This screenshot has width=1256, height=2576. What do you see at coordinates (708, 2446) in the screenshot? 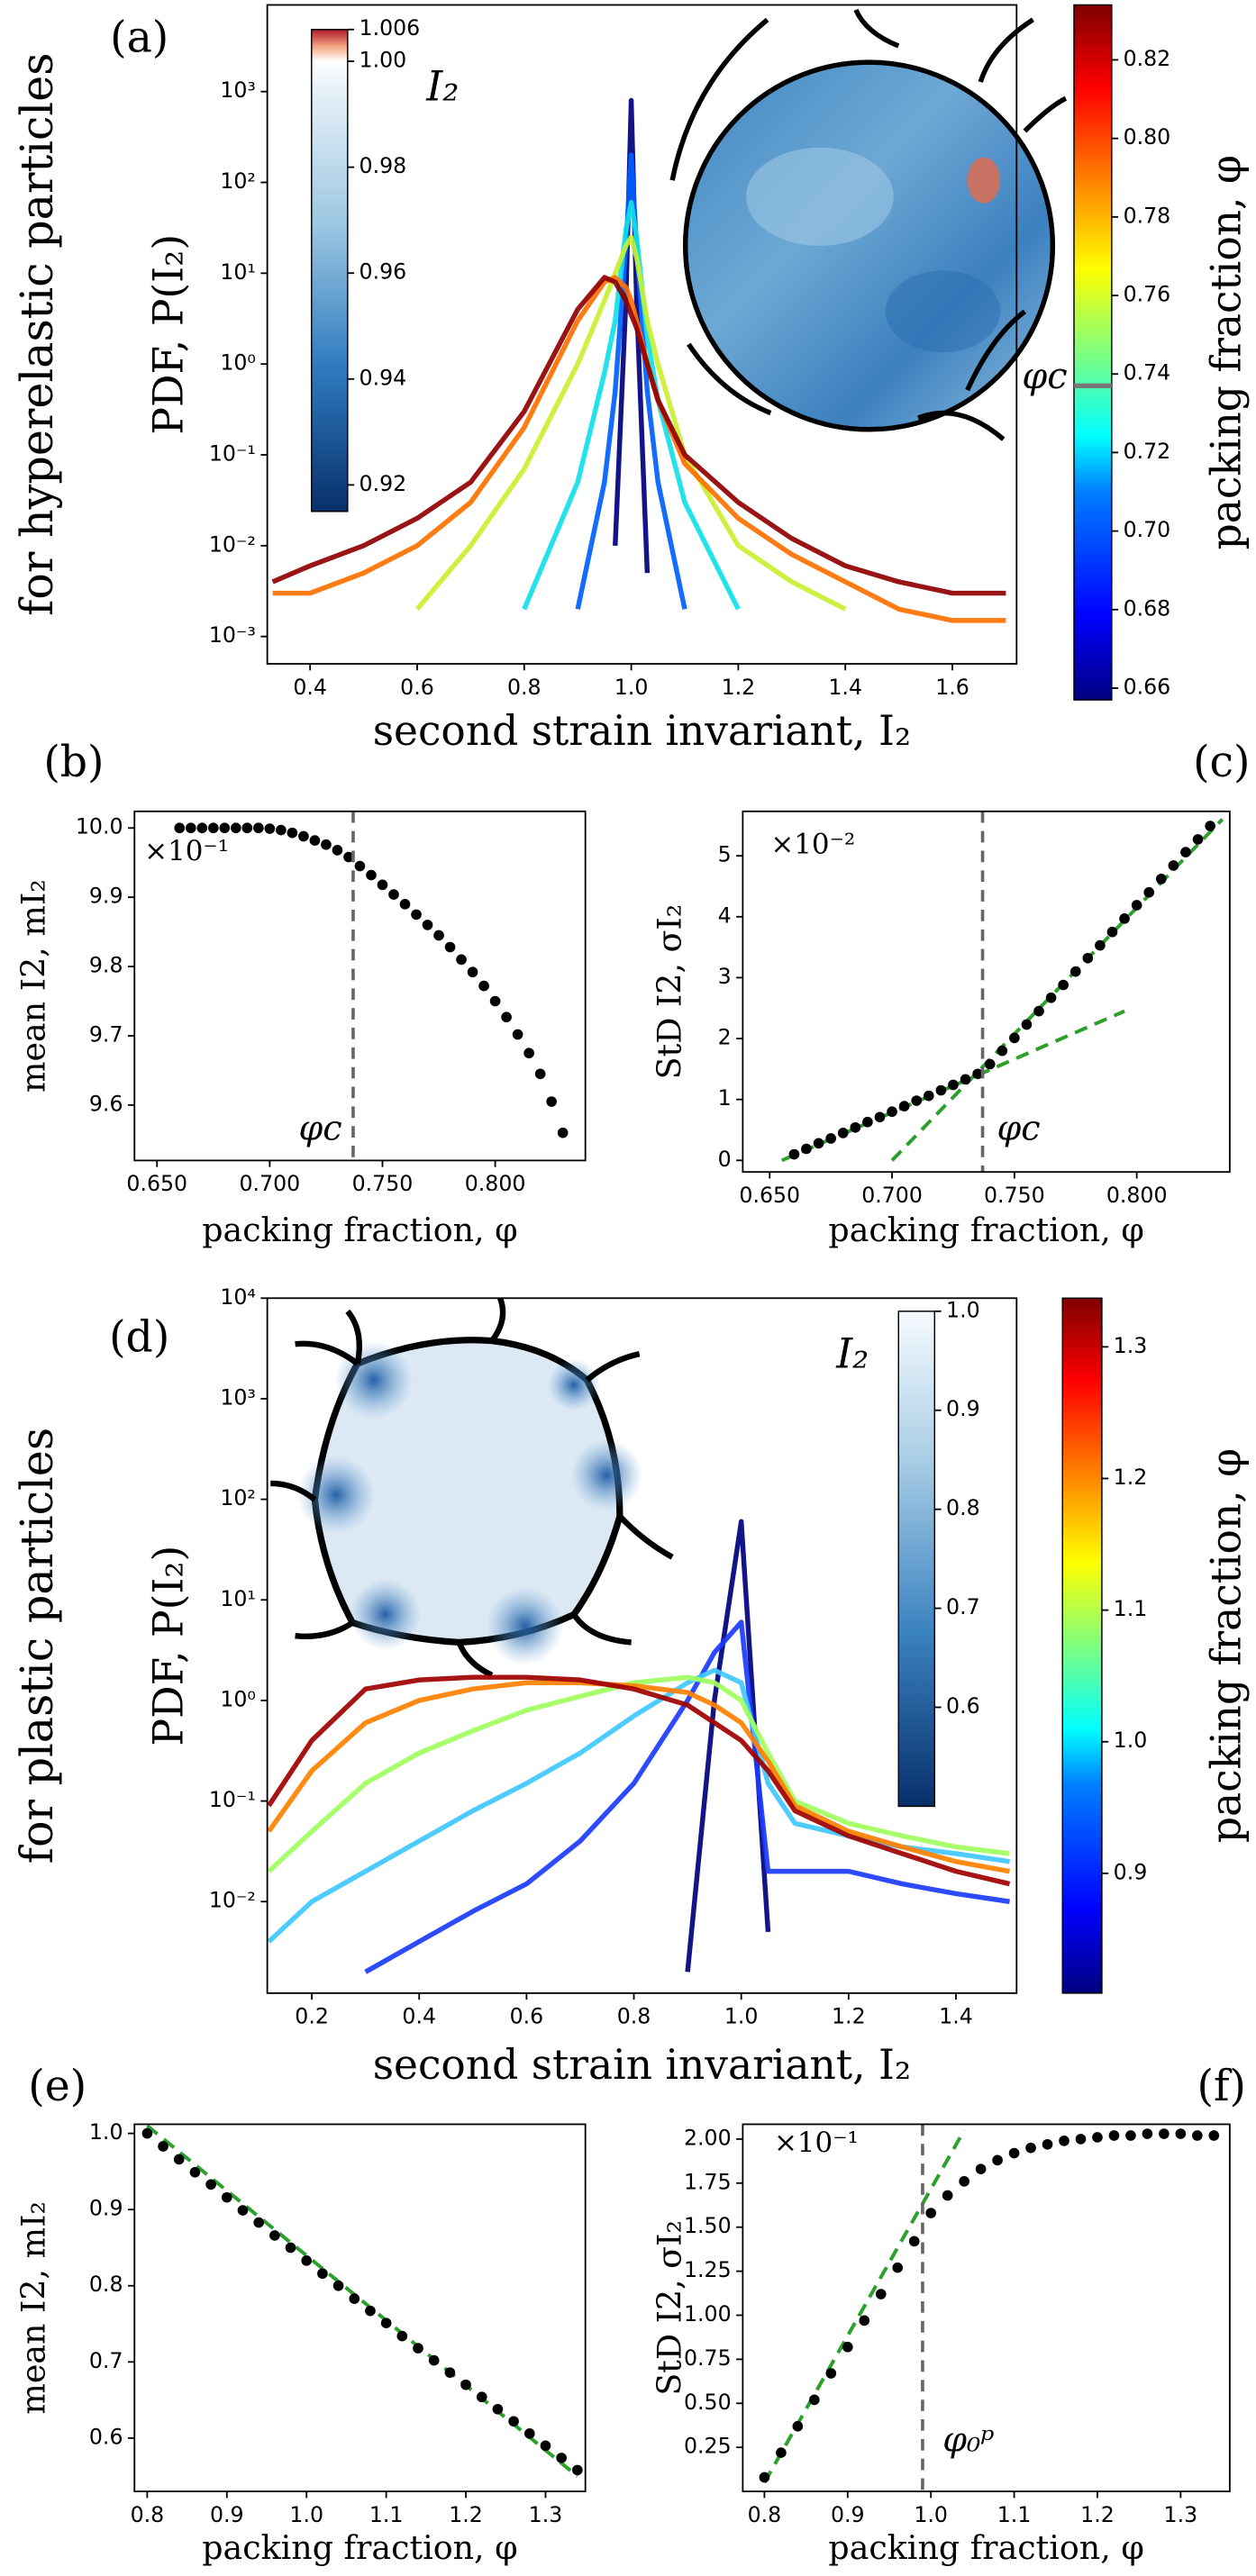
I see `y-tick-label: 0.25` at bounding box center [708, 2446].